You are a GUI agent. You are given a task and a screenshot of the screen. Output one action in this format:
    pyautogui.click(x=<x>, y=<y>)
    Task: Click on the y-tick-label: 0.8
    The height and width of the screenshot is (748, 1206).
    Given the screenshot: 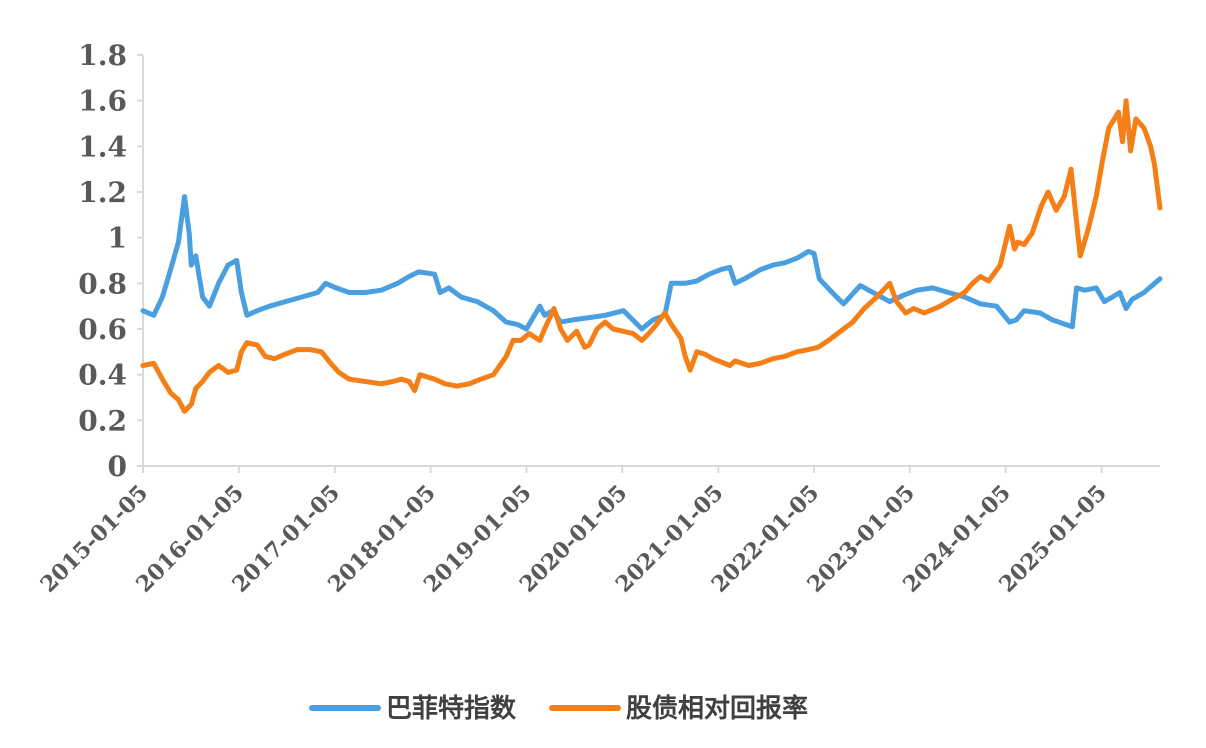 What is the action you would take?
    pyautogui.click(x=102, y=283)
    